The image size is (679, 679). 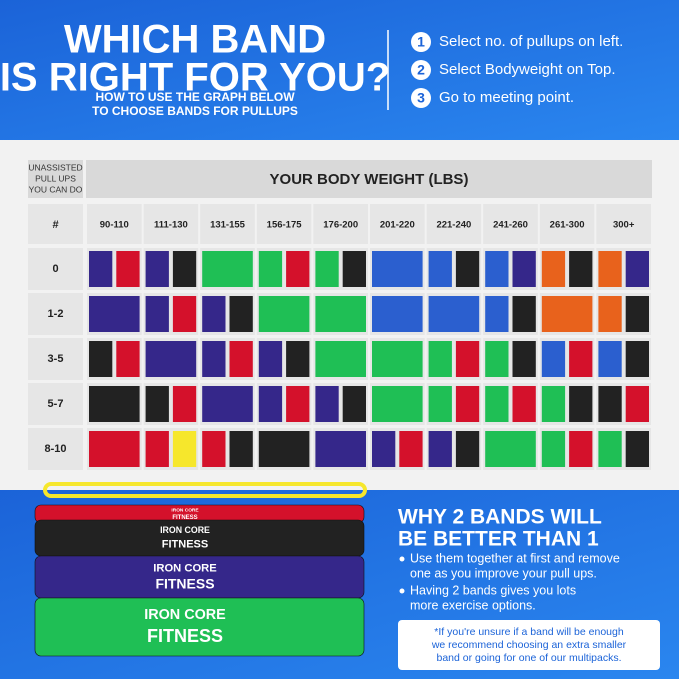 I want to click on weight-heading-cell, so click(x=369, y=179).